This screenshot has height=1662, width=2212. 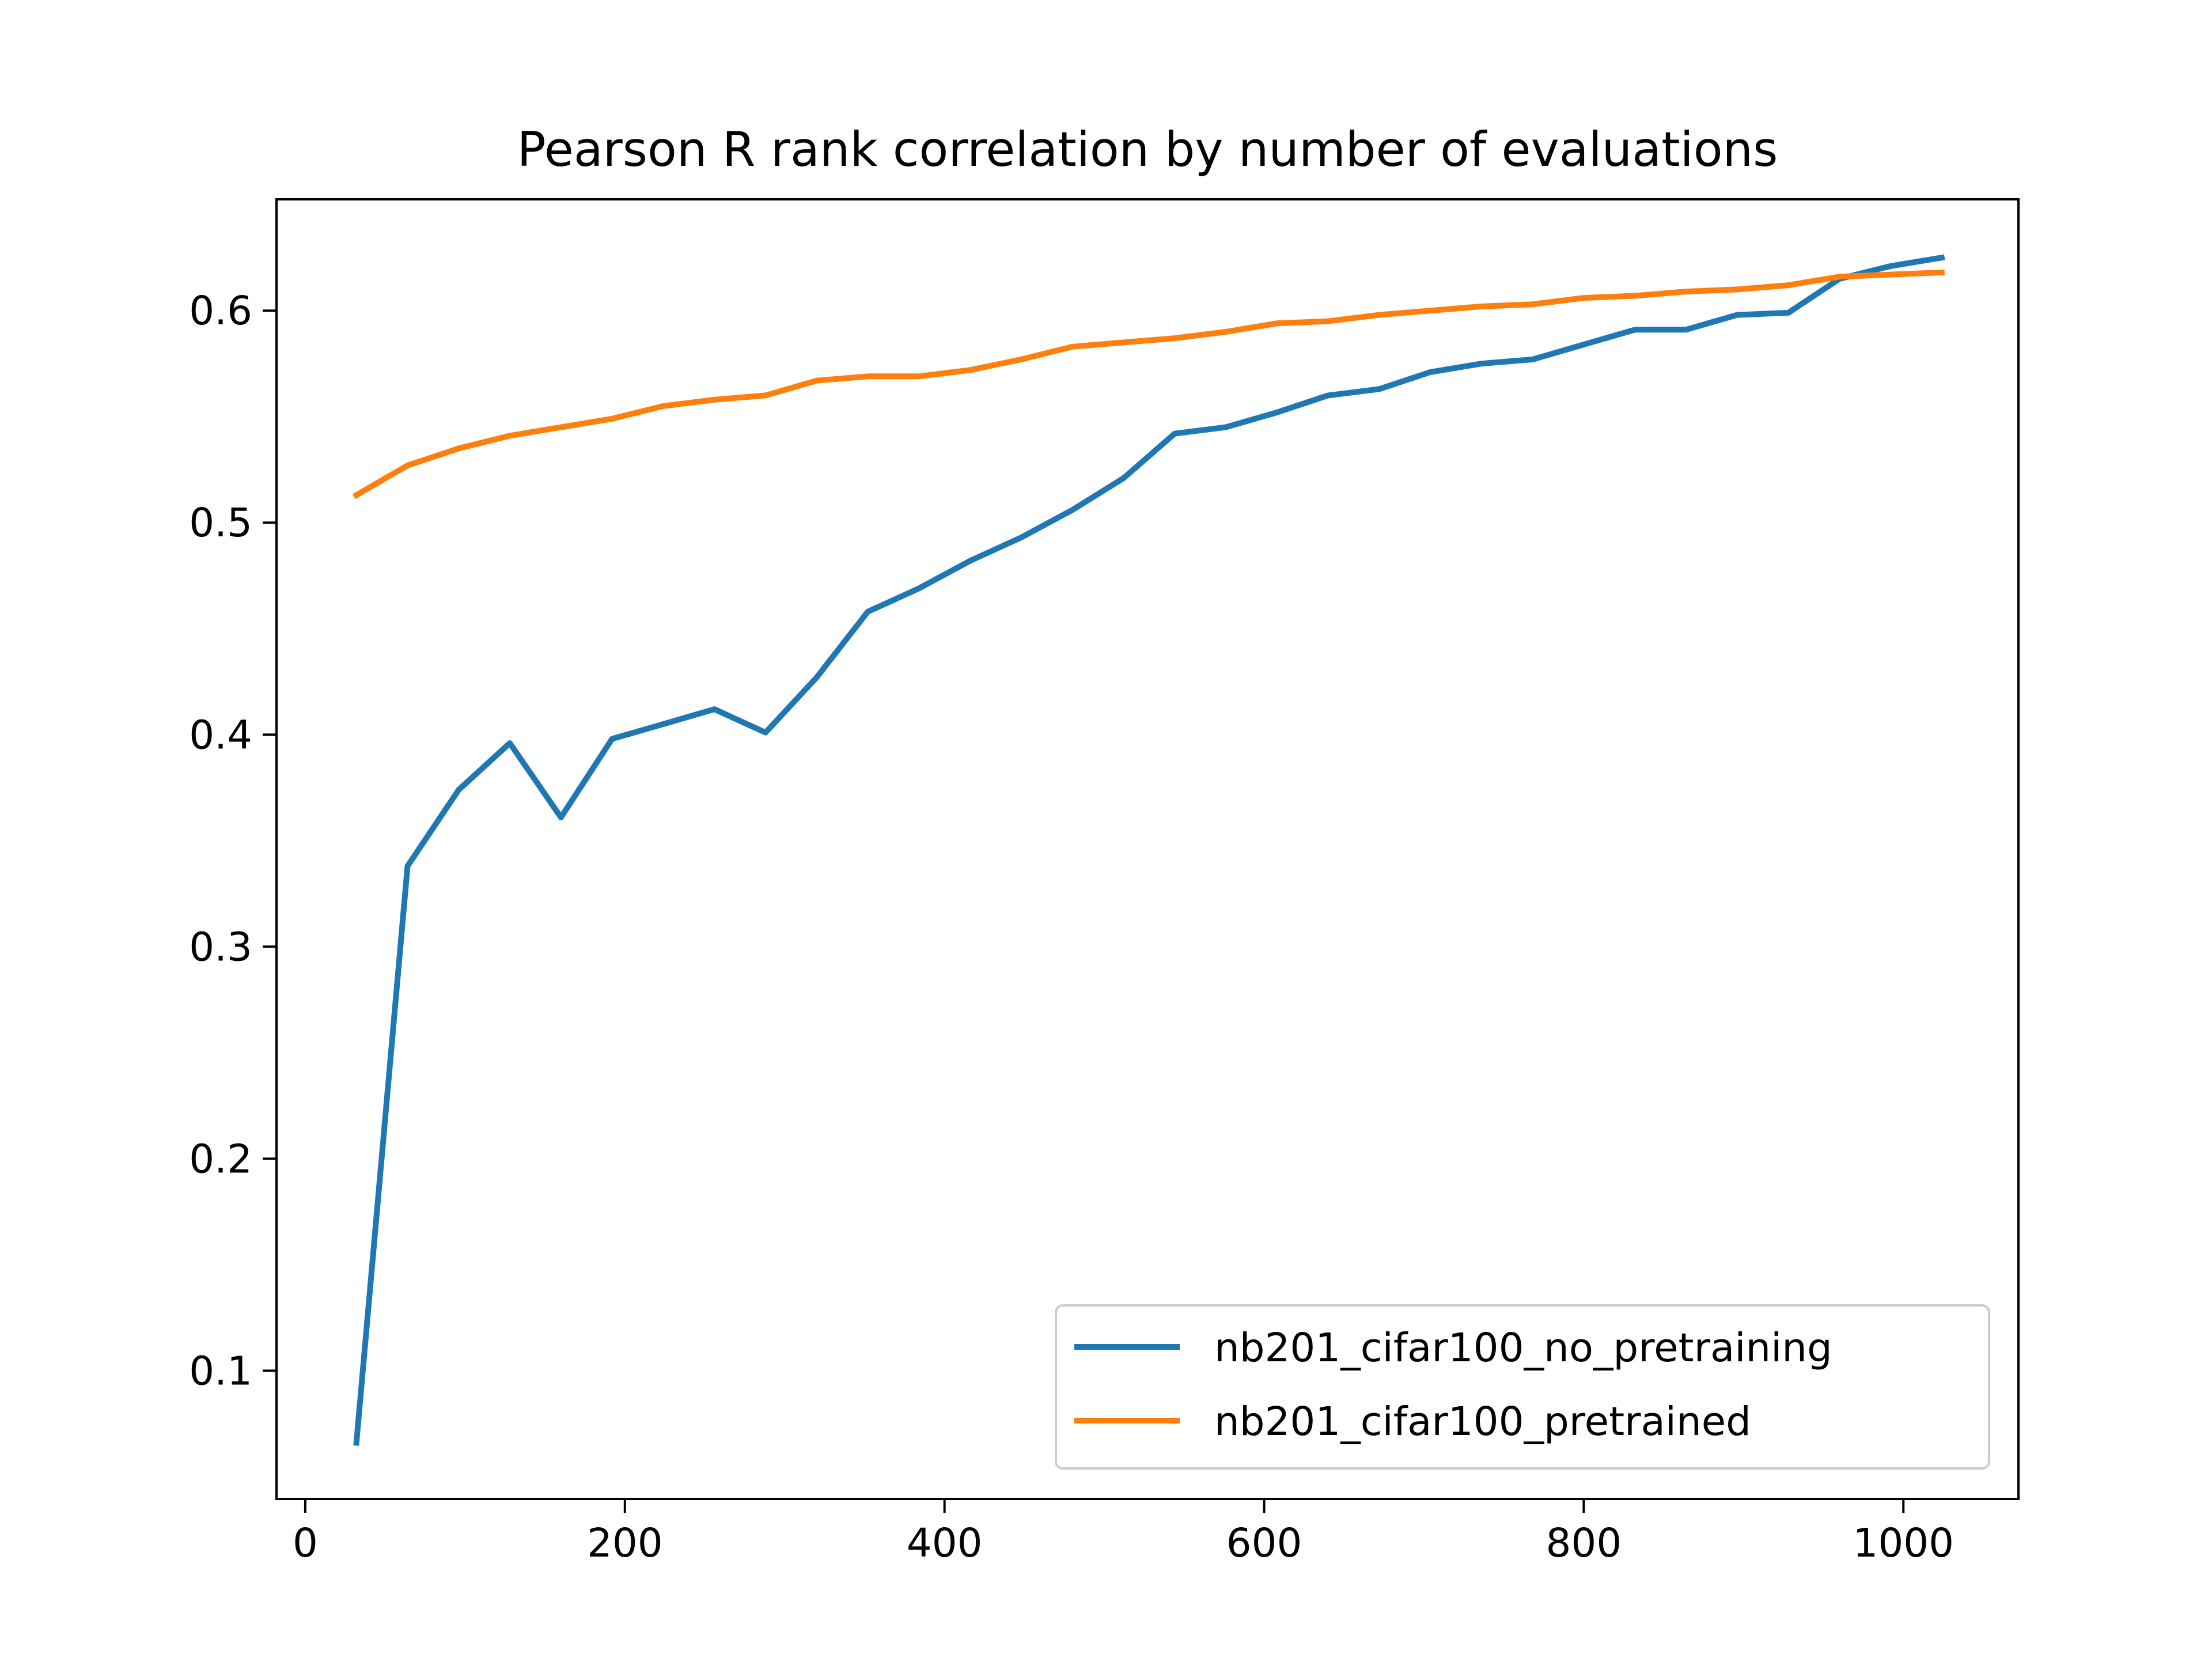 What do you see at coordinates (1482, 1422) in the screenshot?
I see `legend-label: nb201_cifar100_pretrained` at bounding box center [1482, 1422].